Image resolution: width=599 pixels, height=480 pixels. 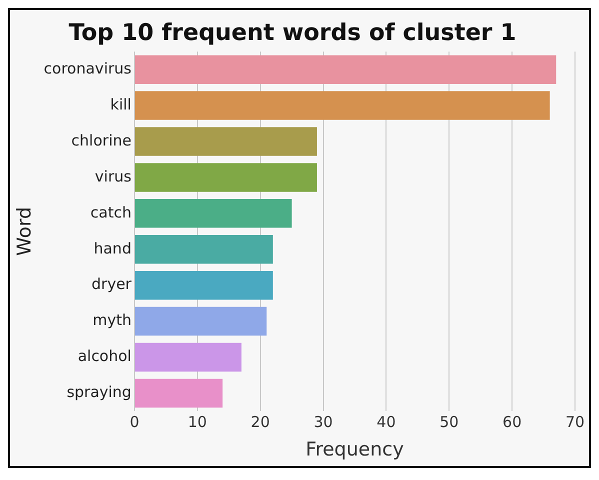 What do you see at coordinates (105, 356) in the screenshot?
I see `y-tick-label: alcohol` at bounding box center [105, 356].